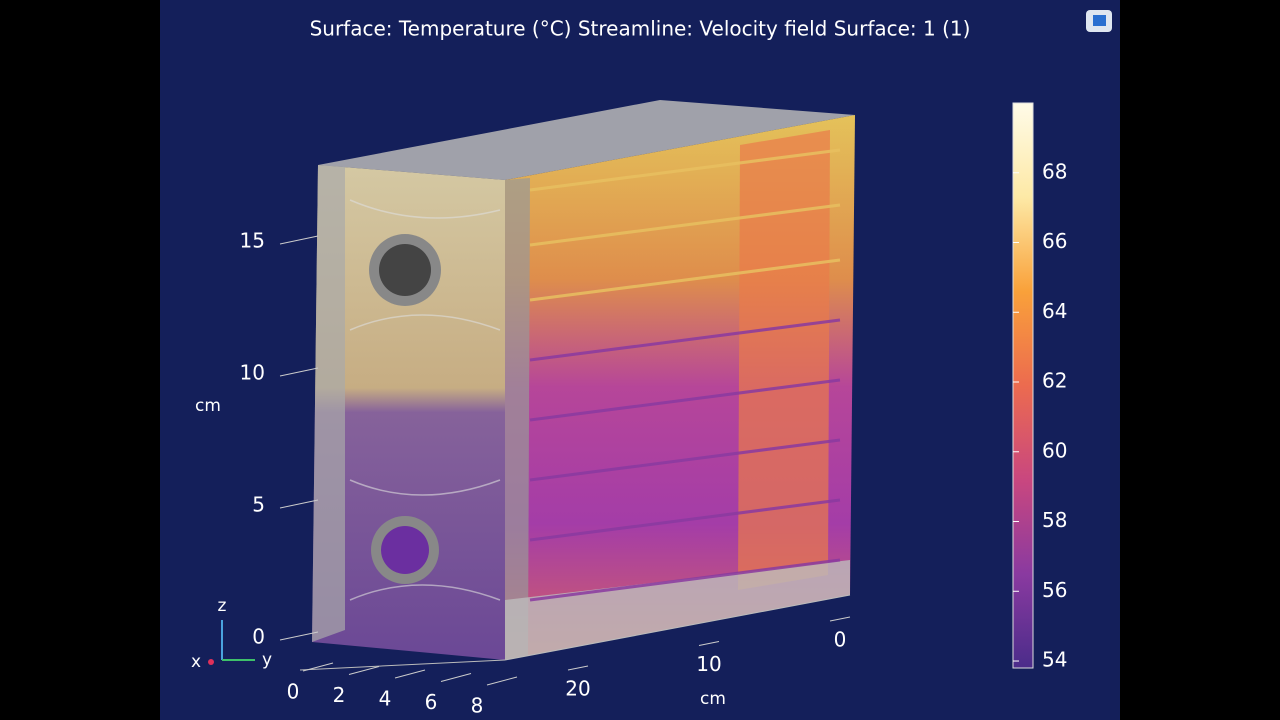 This screenshot has height=720, width=1280. Describe the element at coordinates (840, 640) in the screenshot. I see `y-tick-label: 0` at that location.